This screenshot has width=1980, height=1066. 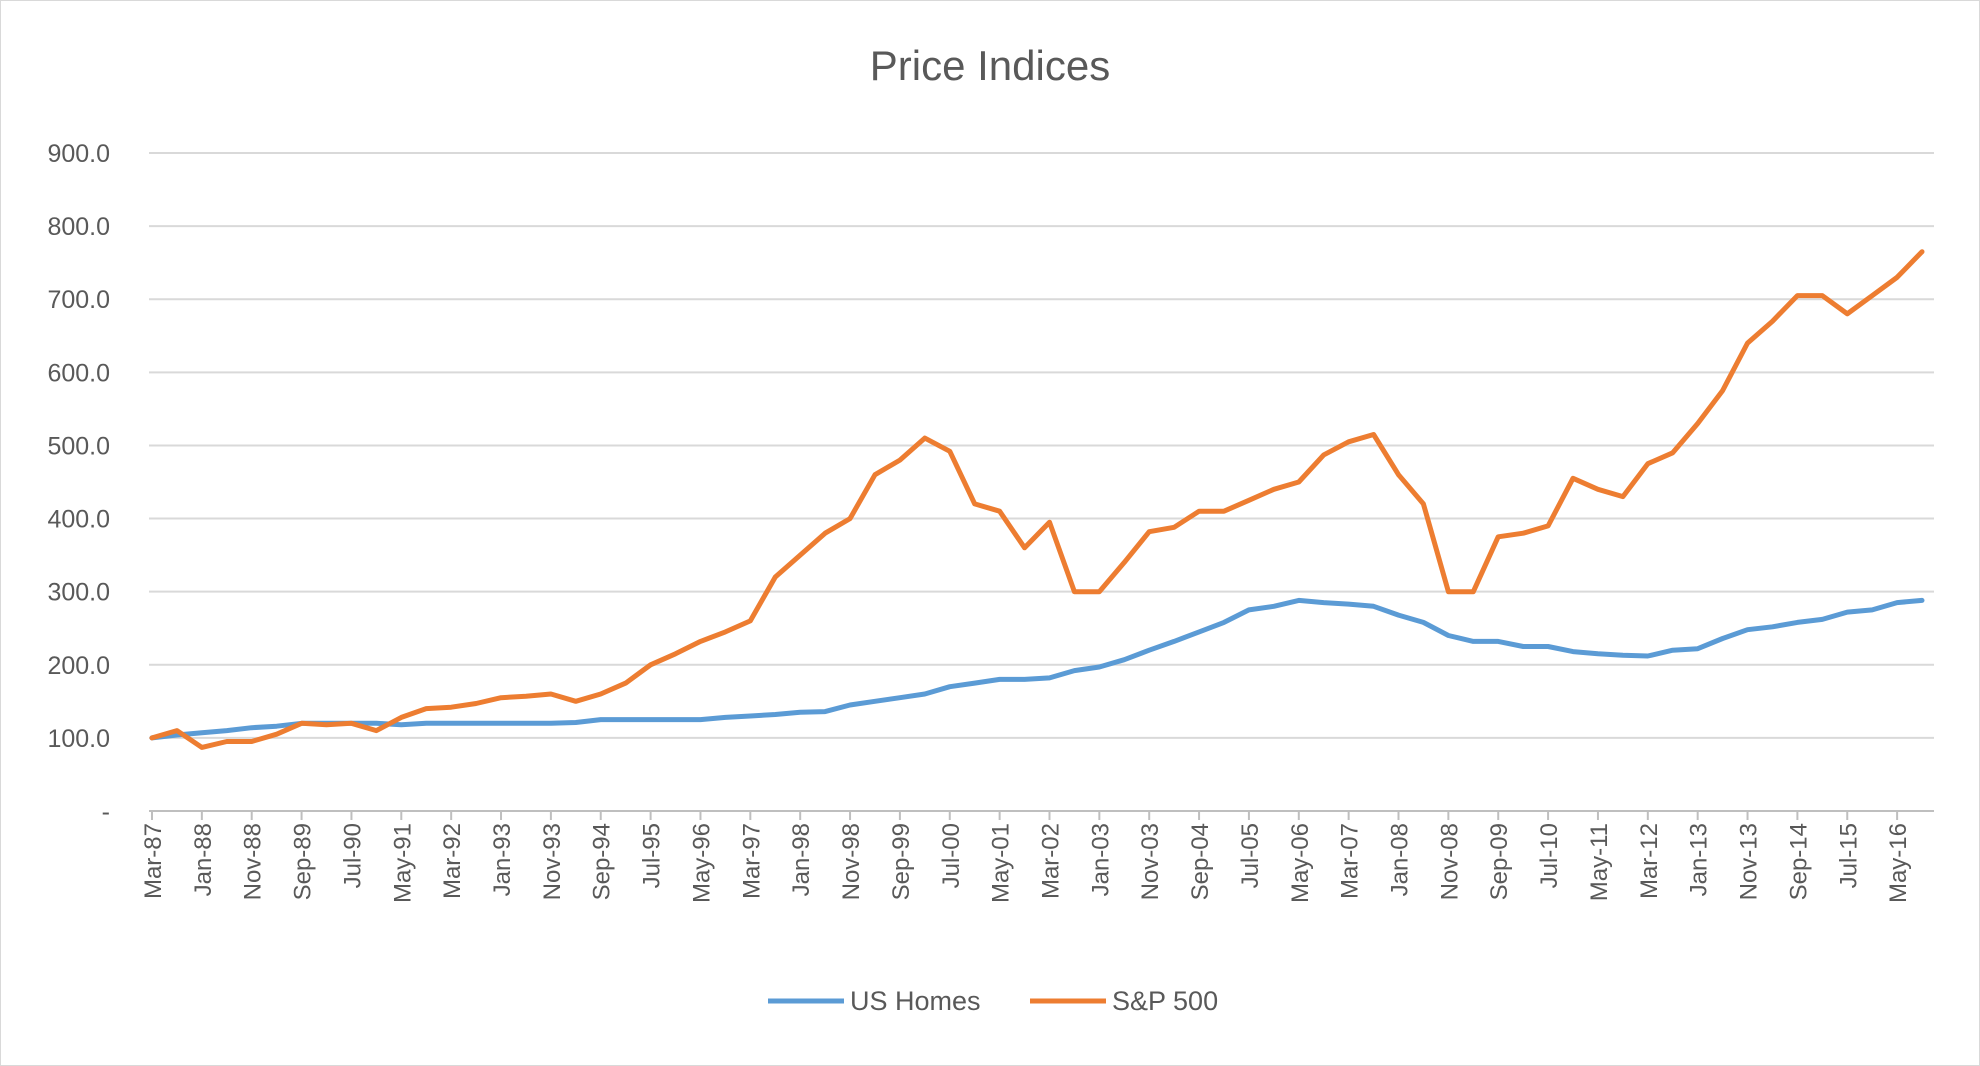 I want to click on y-tick-label: -, so click(x=106, y=812).